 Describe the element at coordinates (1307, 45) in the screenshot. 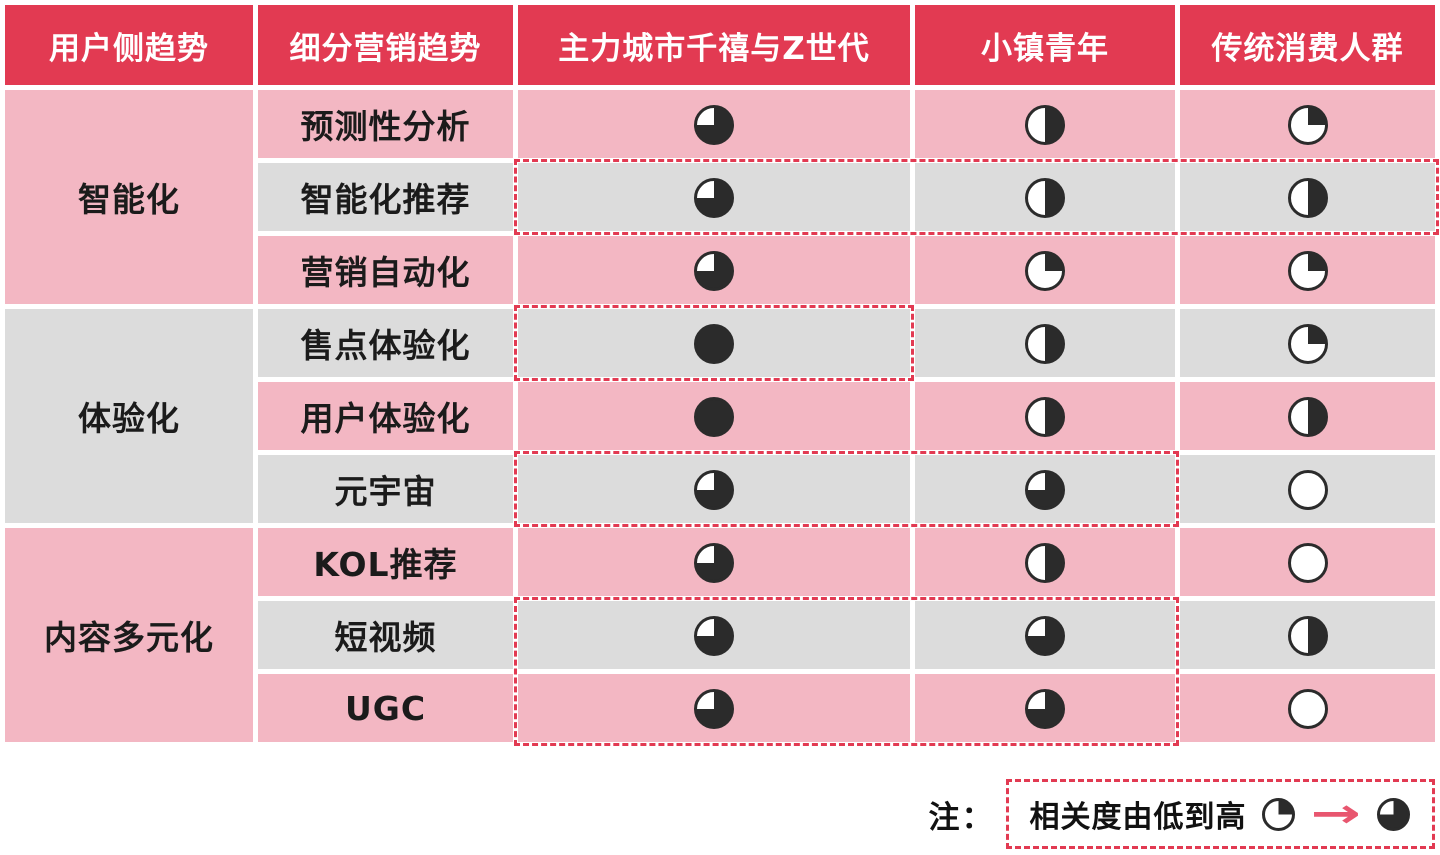

I see `col-header-traditional-consumers: 传统消费人群` at that location.